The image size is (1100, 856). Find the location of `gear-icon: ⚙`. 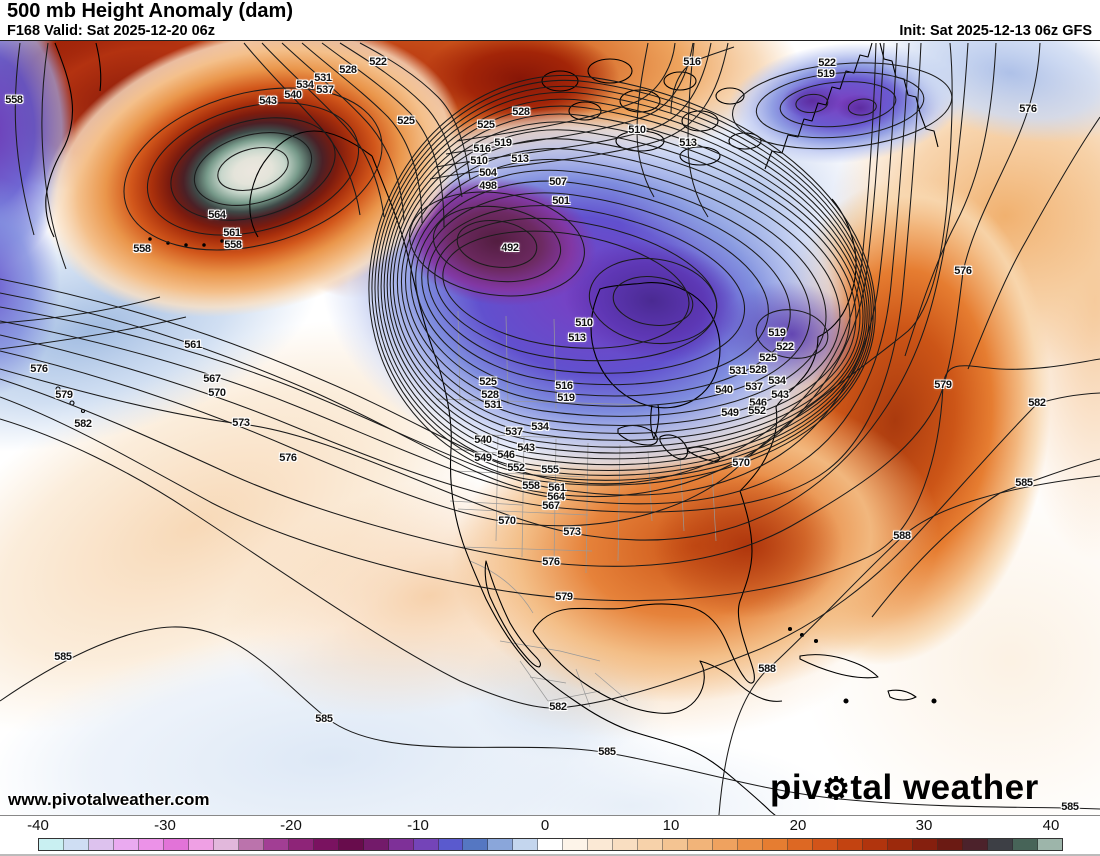

gear-icon: ⚙ is located at coordinates (836, 788).